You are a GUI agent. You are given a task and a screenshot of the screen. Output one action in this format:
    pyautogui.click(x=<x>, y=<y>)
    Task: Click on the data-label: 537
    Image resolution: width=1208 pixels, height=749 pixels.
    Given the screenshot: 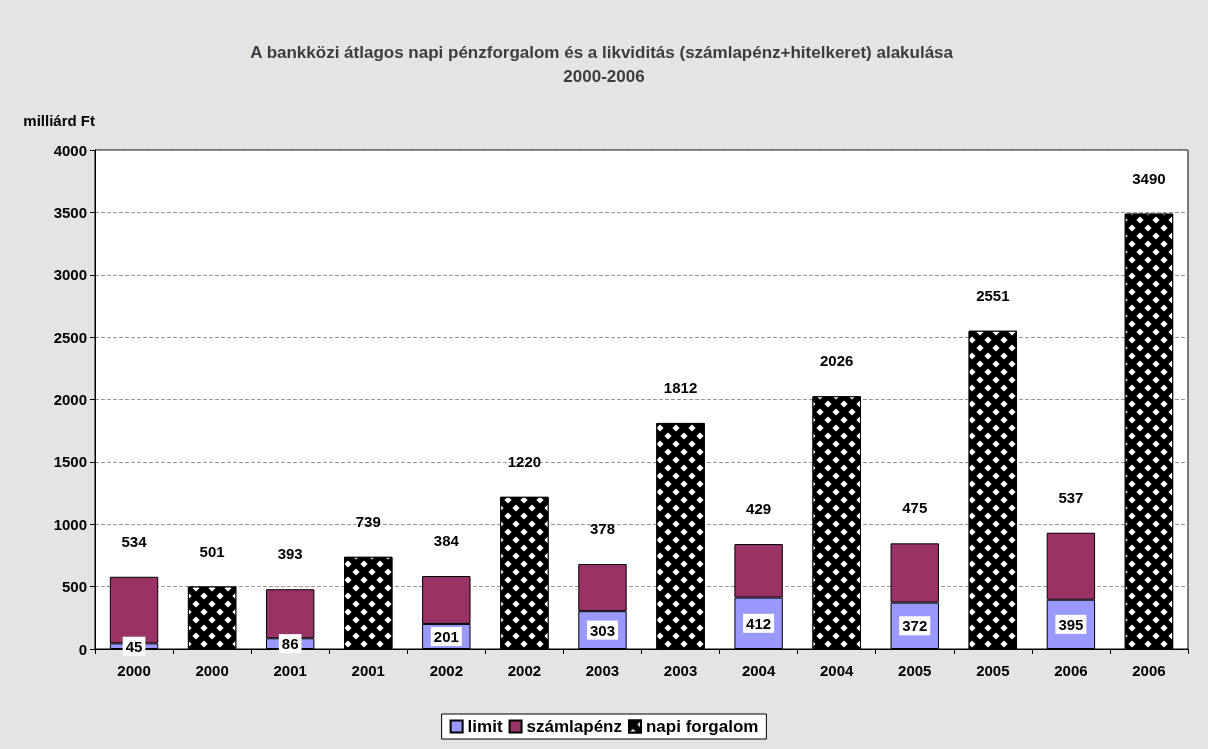 What is the action you would take?
    pyautogui.click(x=1071, y=497)
    